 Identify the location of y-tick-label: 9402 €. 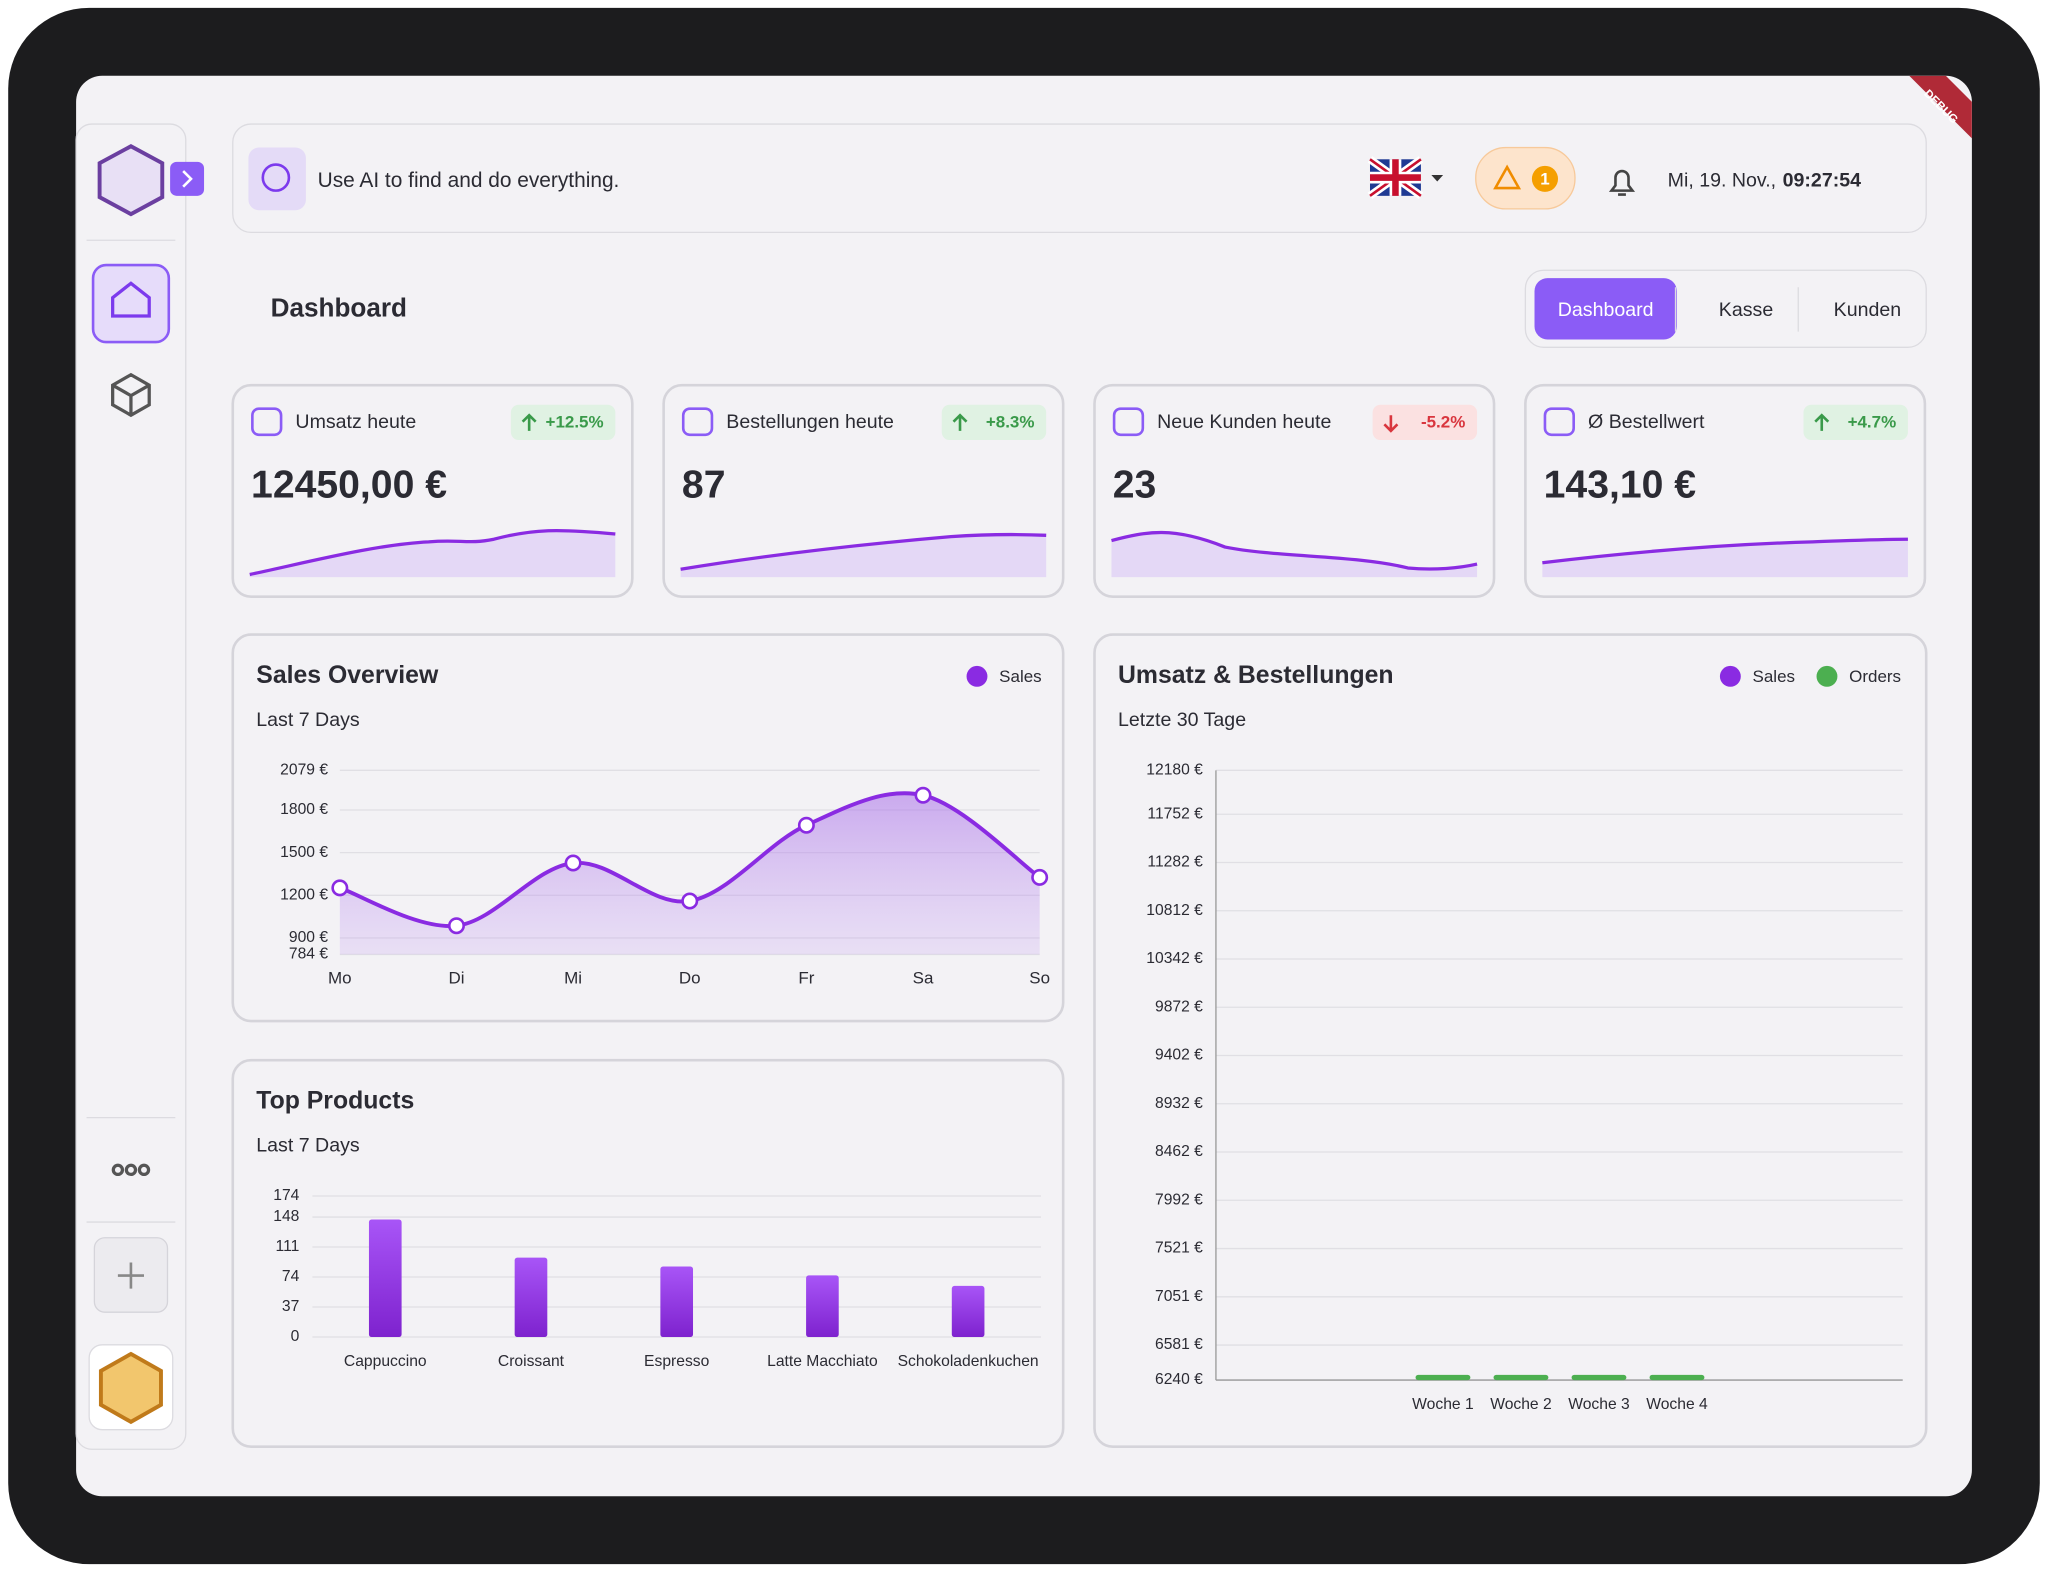
(1179, 1055).